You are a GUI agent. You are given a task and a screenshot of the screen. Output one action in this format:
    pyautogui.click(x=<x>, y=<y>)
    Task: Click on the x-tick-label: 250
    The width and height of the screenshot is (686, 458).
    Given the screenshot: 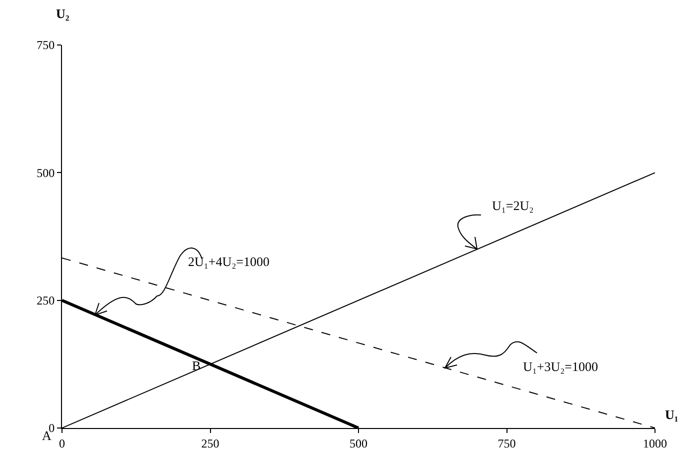 What is the action you would take?
    pyautogui.click(x=210, y=443)
    